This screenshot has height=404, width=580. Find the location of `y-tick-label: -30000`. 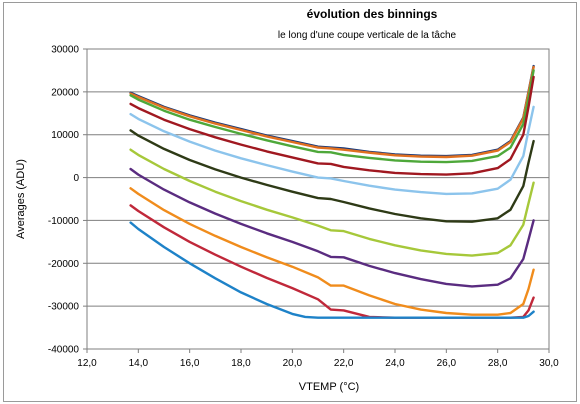

y-tick-label: -30000 is located at coordinates (64, 307).